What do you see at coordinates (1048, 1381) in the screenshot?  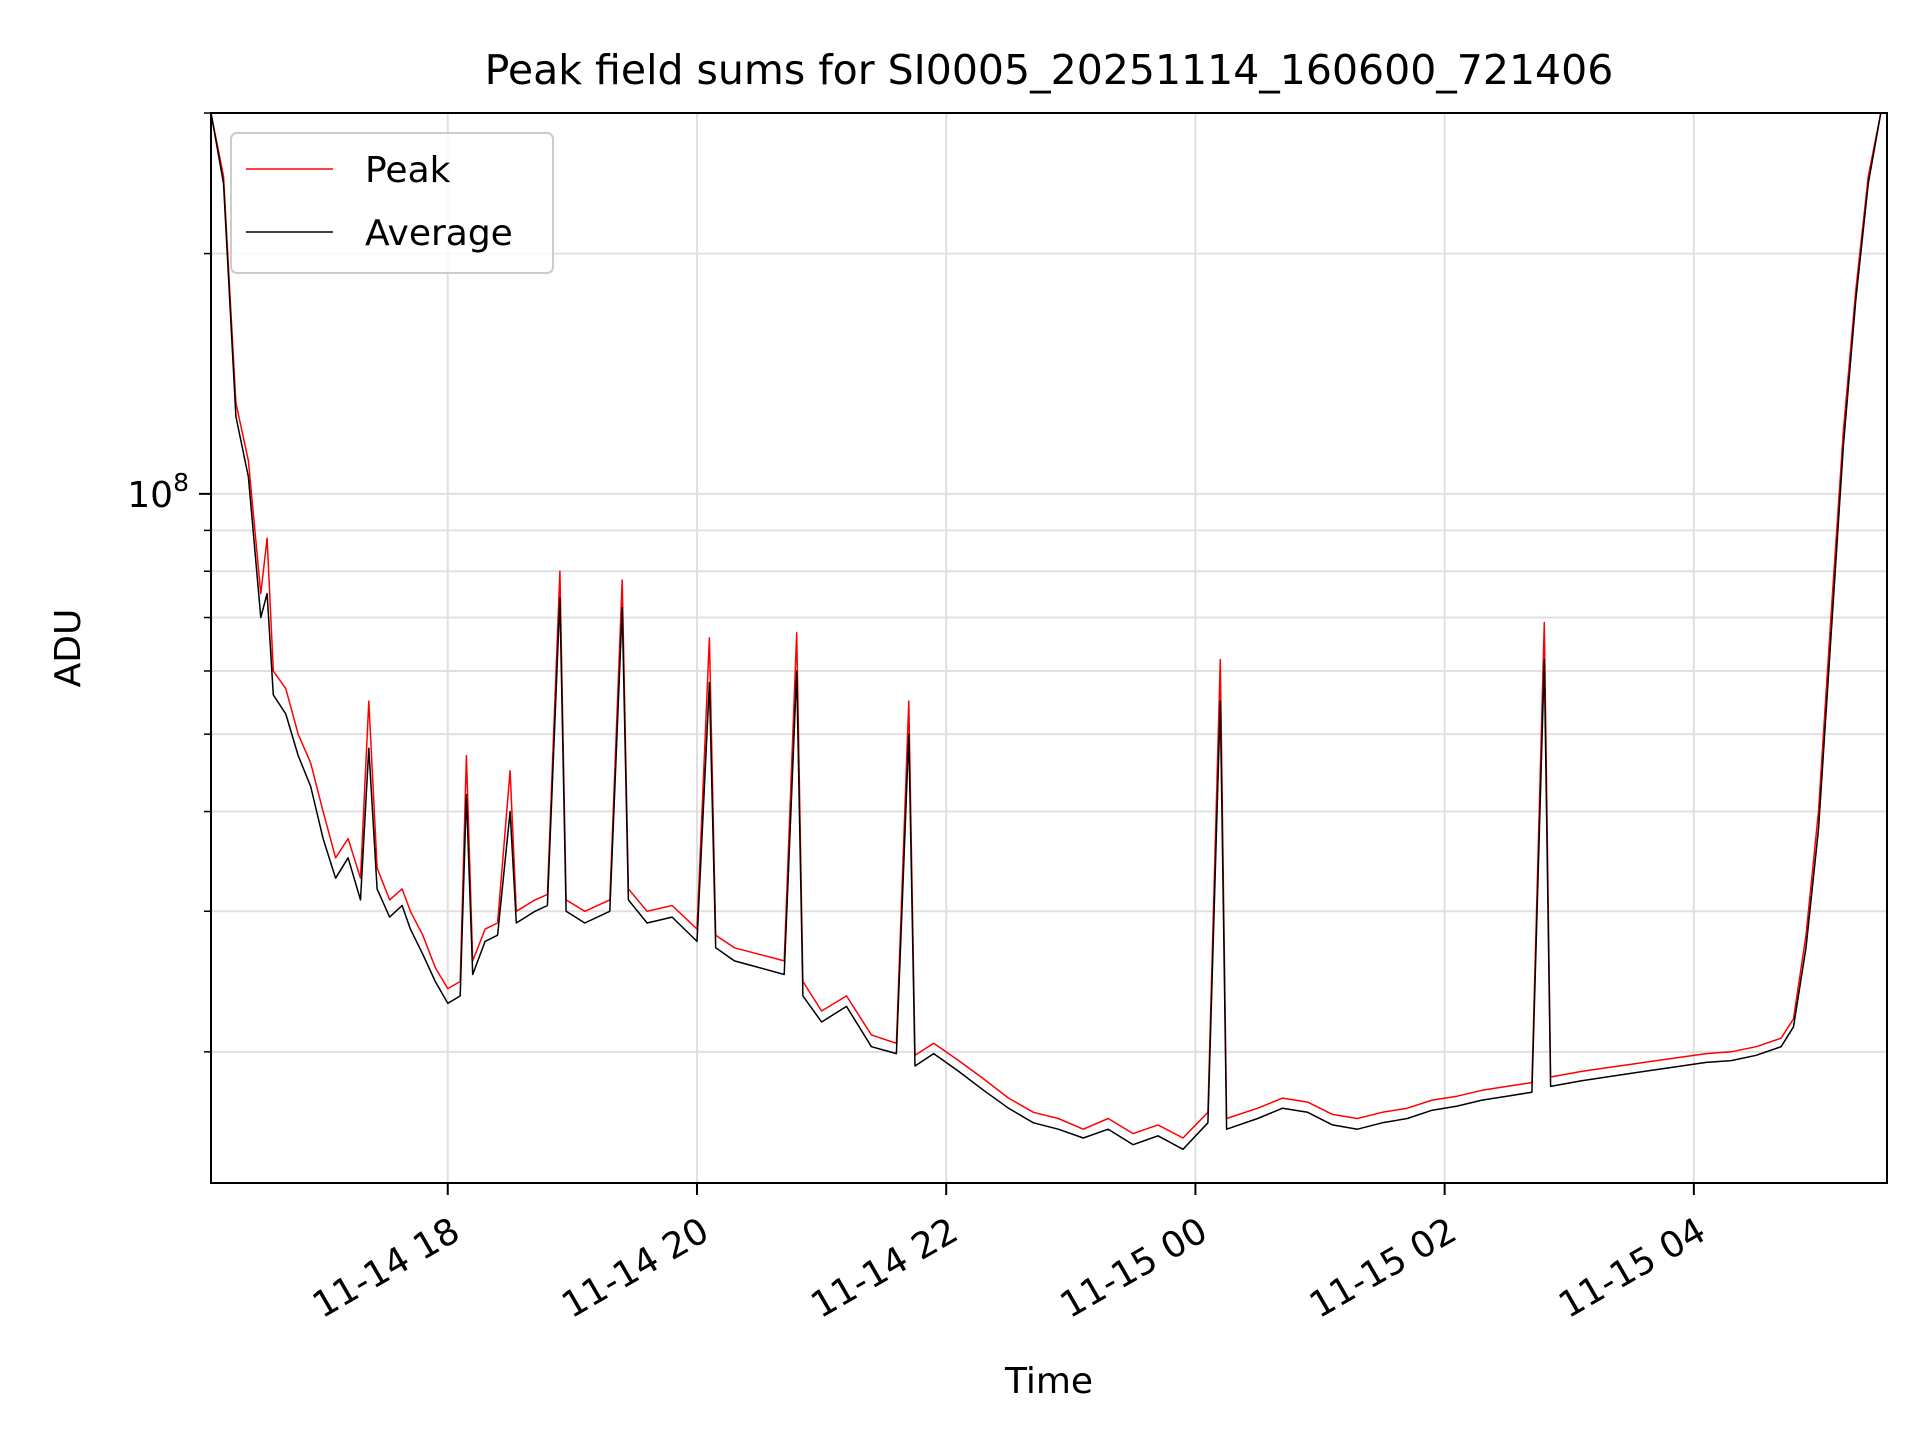 I see `x-axis-label: Time` at bounding box center [1048, 1381].